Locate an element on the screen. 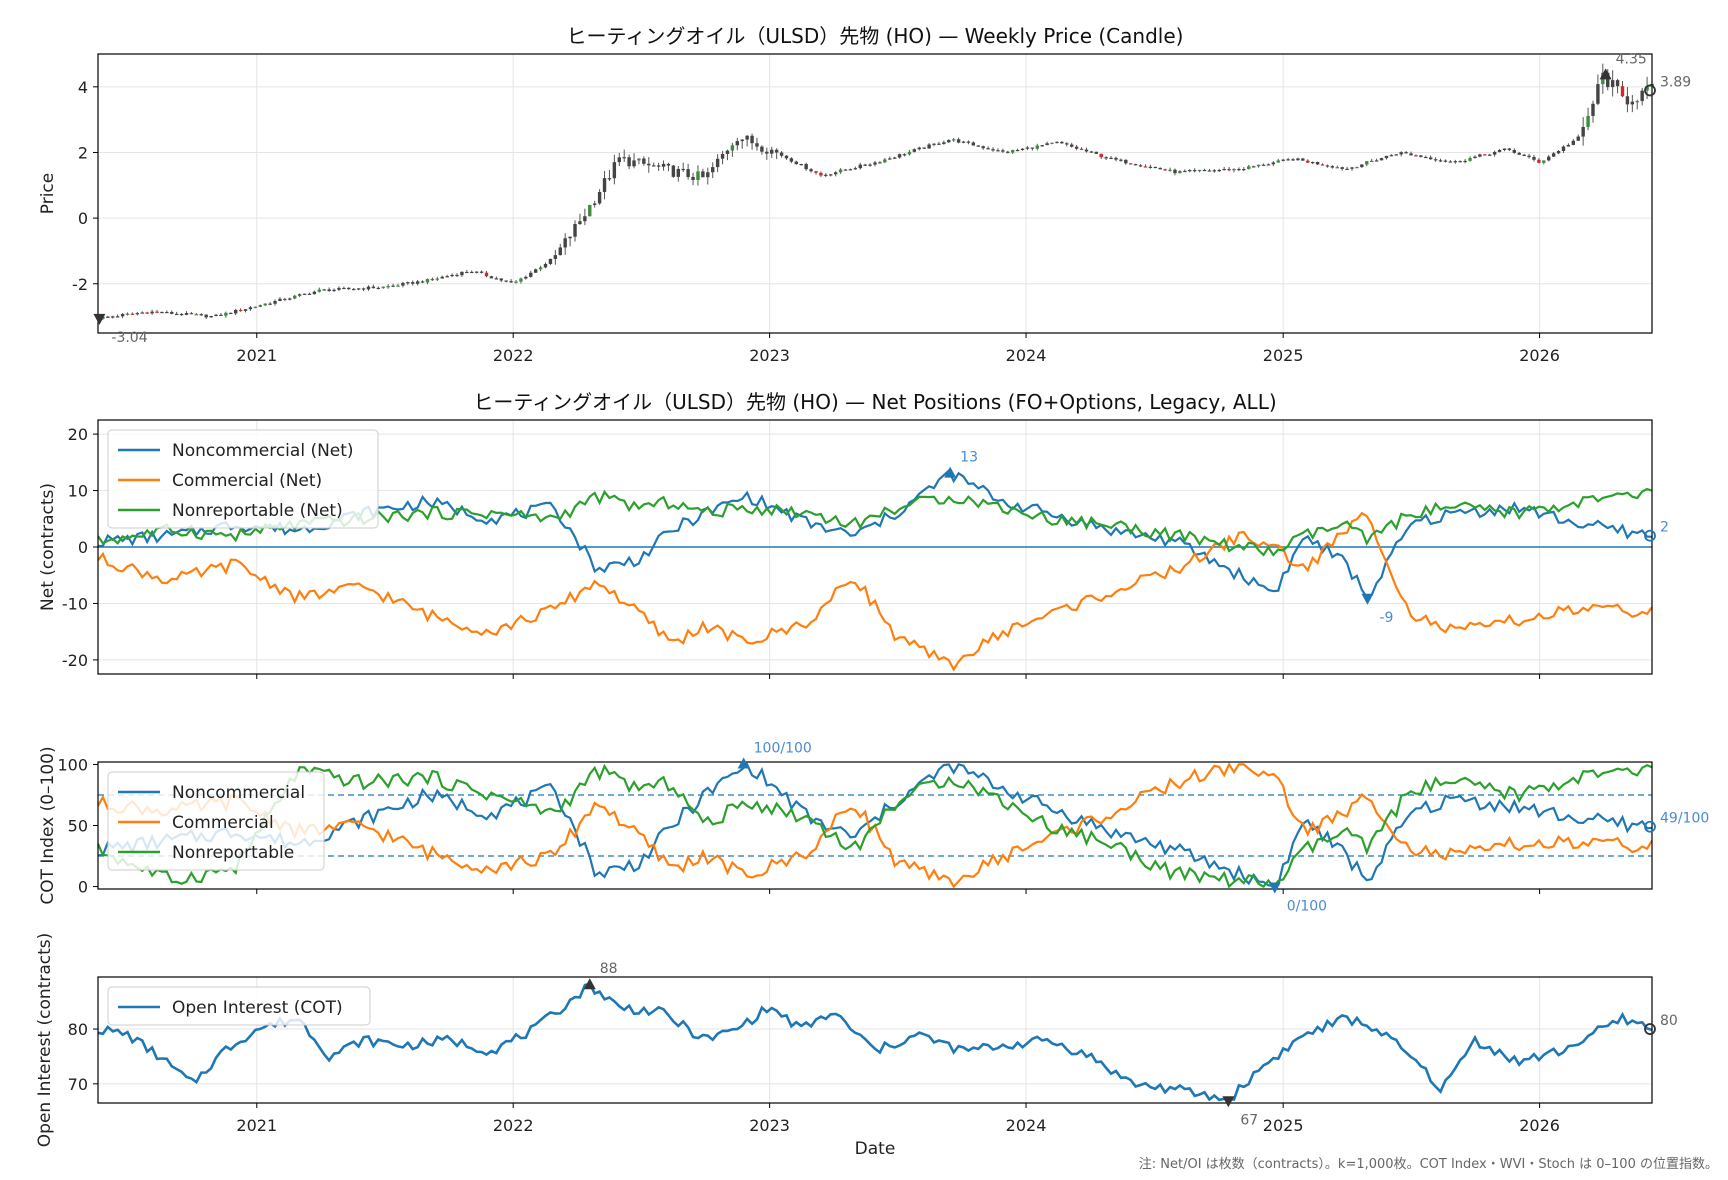  series-line is located at coordinates (875, 591).